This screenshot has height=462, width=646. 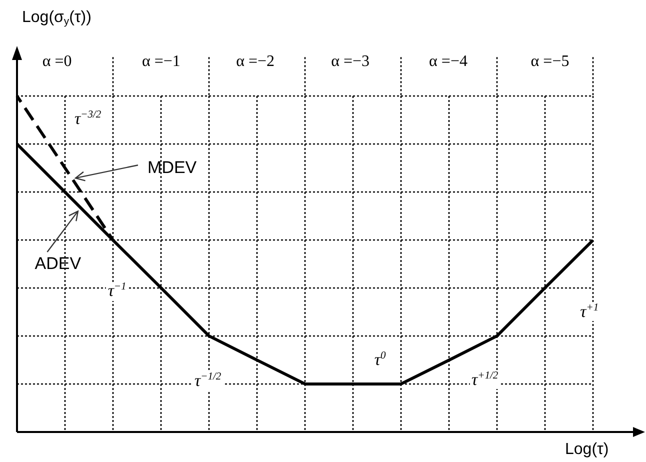 What do you see at coordinates (589, 312) in the screenshot?
I see `annotation: τ$^{+1}$` at bounding box center [589, 312].